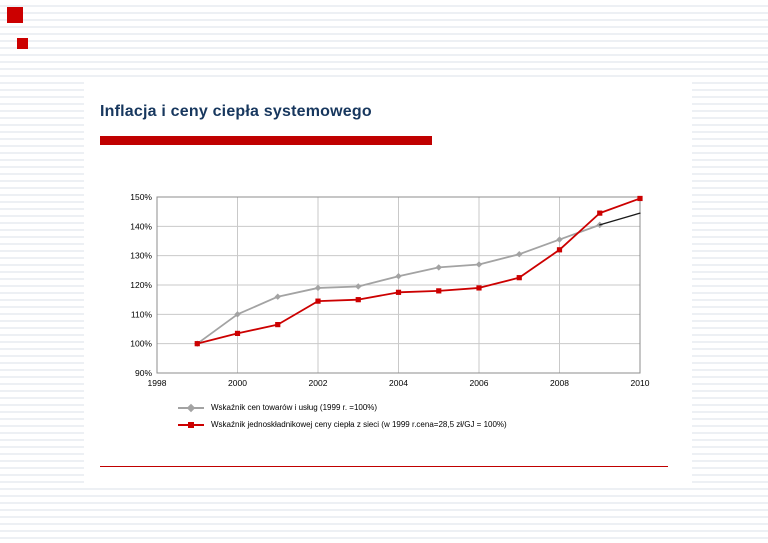  Describe the element at coordinates (236, 111) in the screenshot. I see `slide-title: Inflacja i ceny ciepła systemowego` at that location.